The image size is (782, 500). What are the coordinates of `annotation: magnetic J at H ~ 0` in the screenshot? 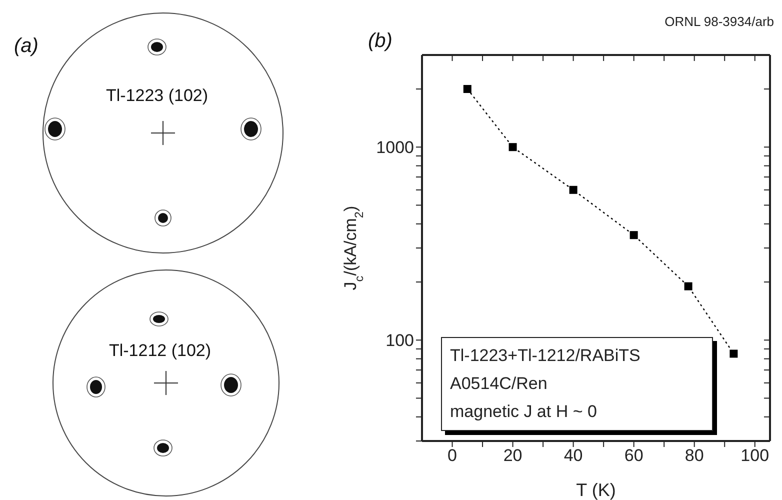 It's located at (524, 412).